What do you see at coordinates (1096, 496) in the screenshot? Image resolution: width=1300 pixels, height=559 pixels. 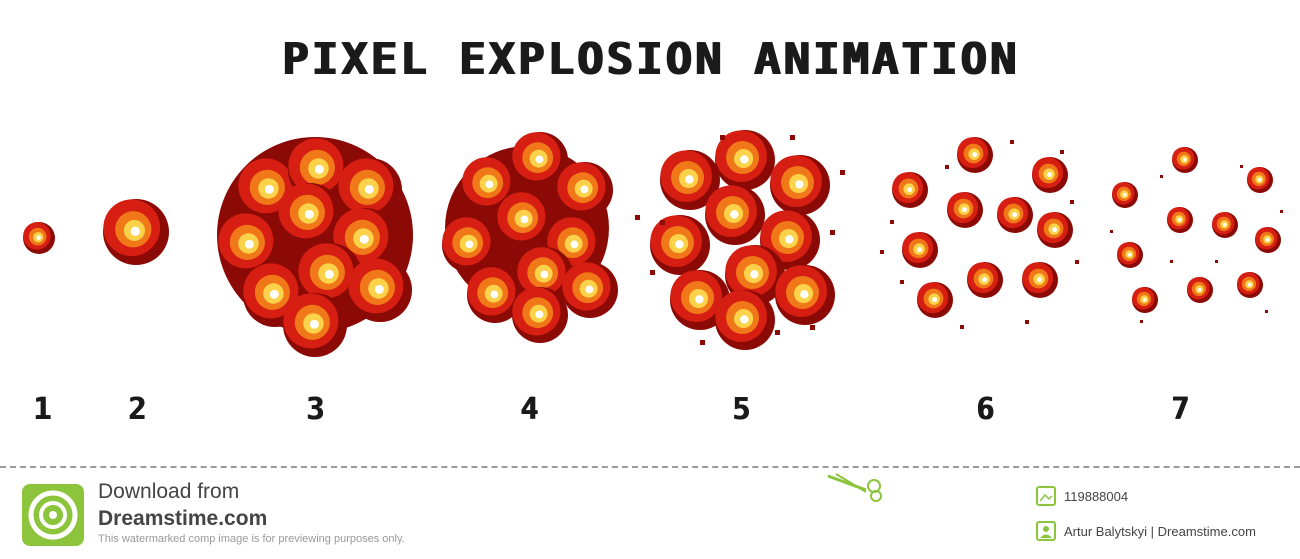 I see `image-id: 119888004` at bounding box center [1096, 496].